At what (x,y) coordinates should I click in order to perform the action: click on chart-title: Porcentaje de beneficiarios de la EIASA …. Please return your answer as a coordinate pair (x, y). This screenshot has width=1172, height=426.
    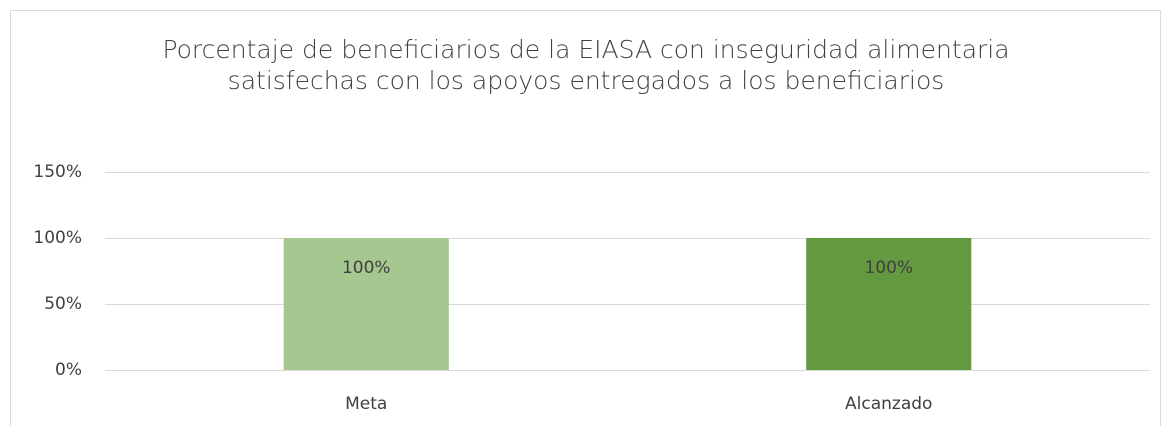
    Looking at the image, I should click on (586, 65).